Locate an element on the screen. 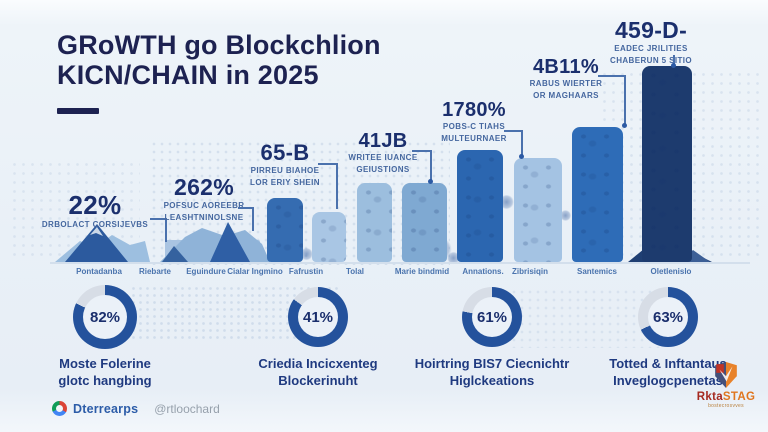 Image resolution: width=768 pixels, height=432 pixels. annotation-text: LEASHTNINOLSNE is located at coordinates (204, 218).